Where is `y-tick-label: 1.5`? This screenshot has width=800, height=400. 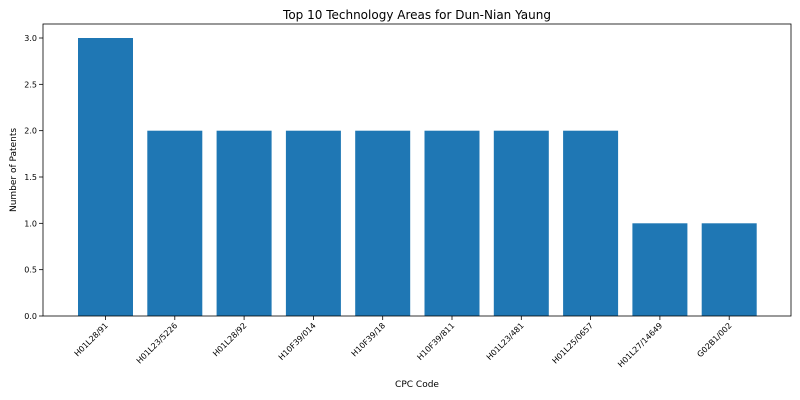
y-tick-label: 1.5 is located at coordinates (30, 177).